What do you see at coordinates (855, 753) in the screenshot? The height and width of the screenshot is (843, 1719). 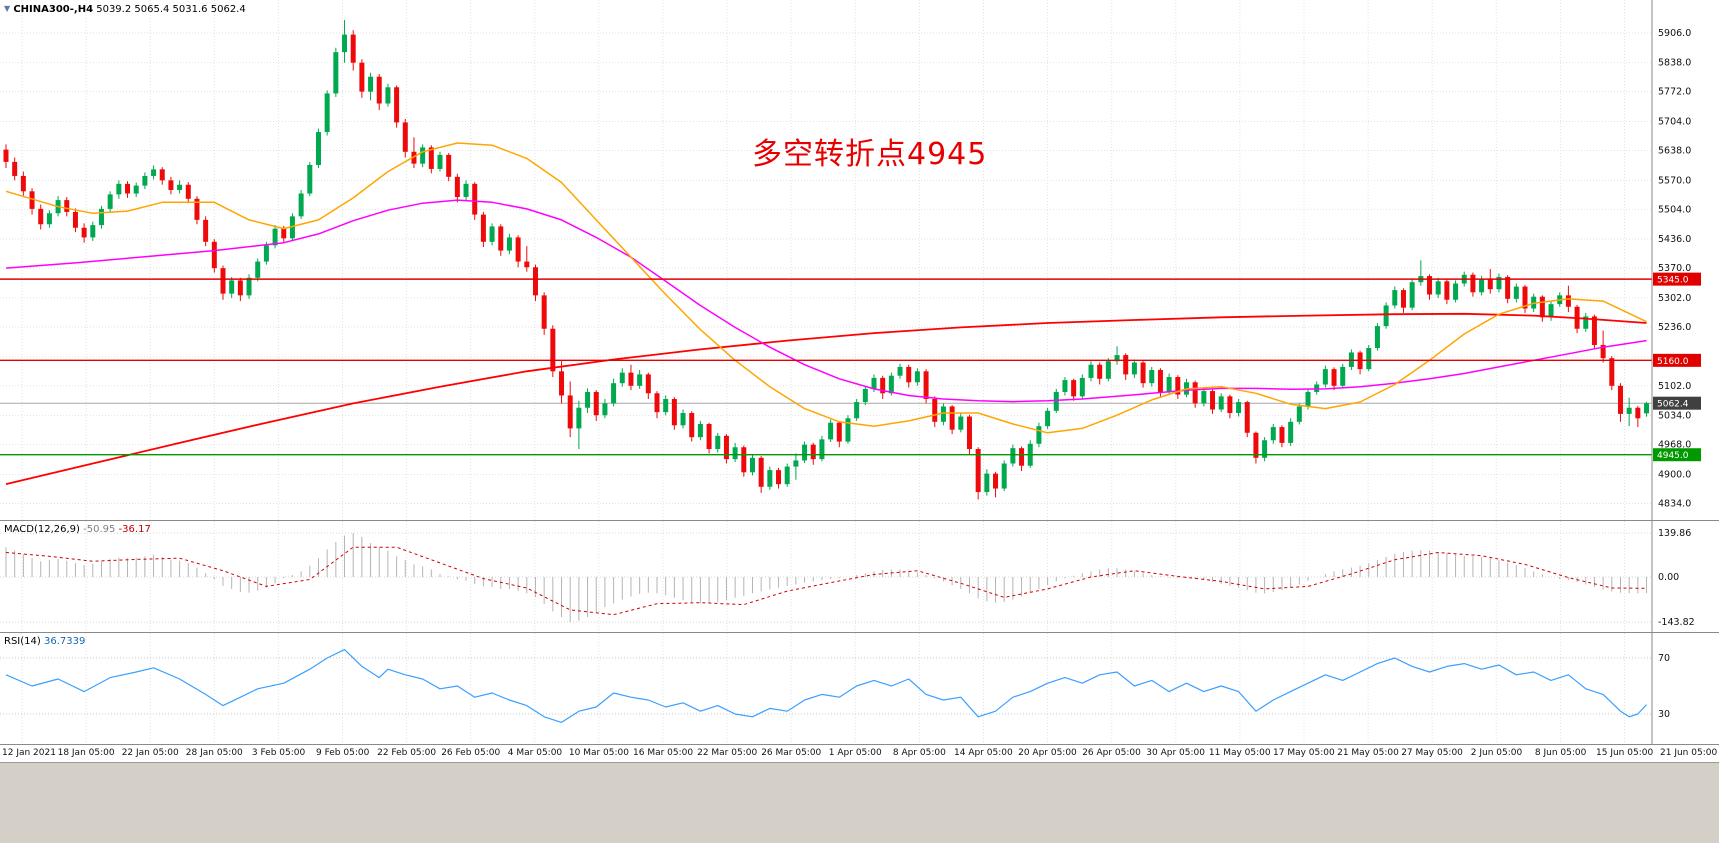 I see `time-axis-label: 1 Apr 05:00` at bounding box center [855, 753].